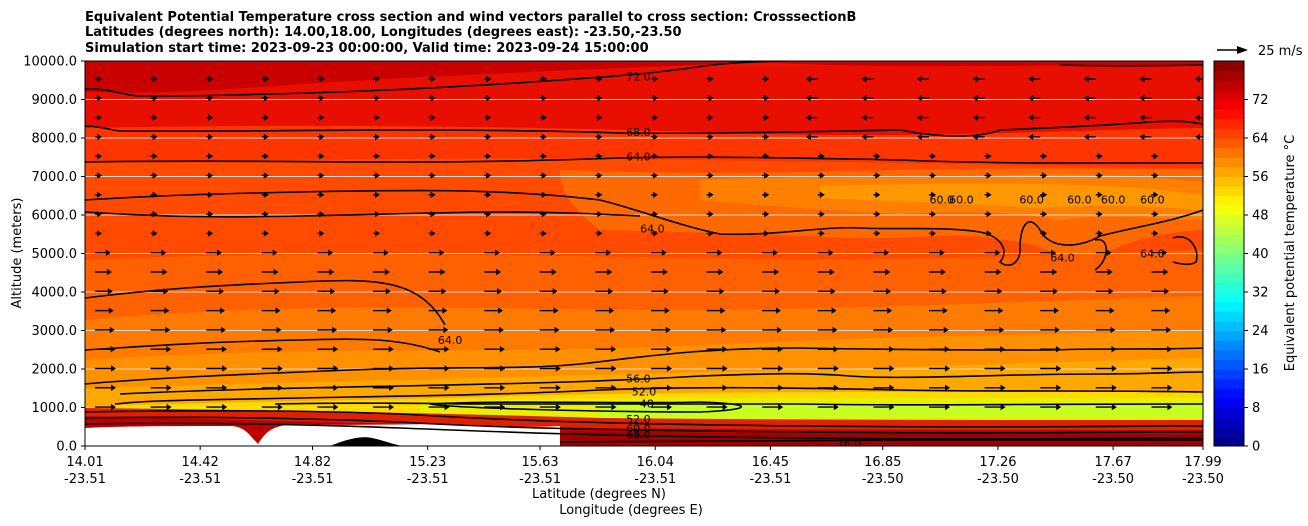 The width and height of the screenshot is (1308, 526). Describe the element at coordinates (1241, 257) in the screenshot. I see `colorbar: 0 8 16 24 32 40 48 56 64 72` at that location.